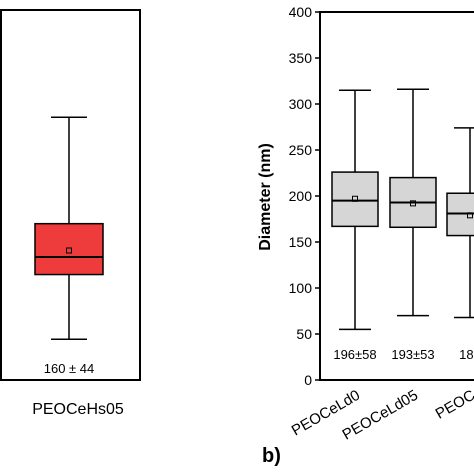 This screenshot has height=474, width=474. I want to click on y-tick-label: 300, so click(301, 104).